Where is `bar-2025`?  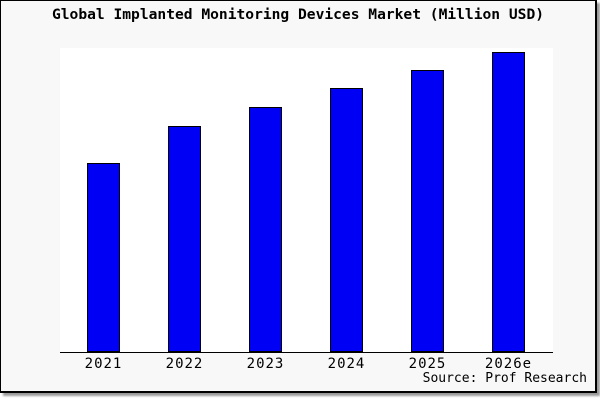 bar-2025 is located at coordinates (427, 211).